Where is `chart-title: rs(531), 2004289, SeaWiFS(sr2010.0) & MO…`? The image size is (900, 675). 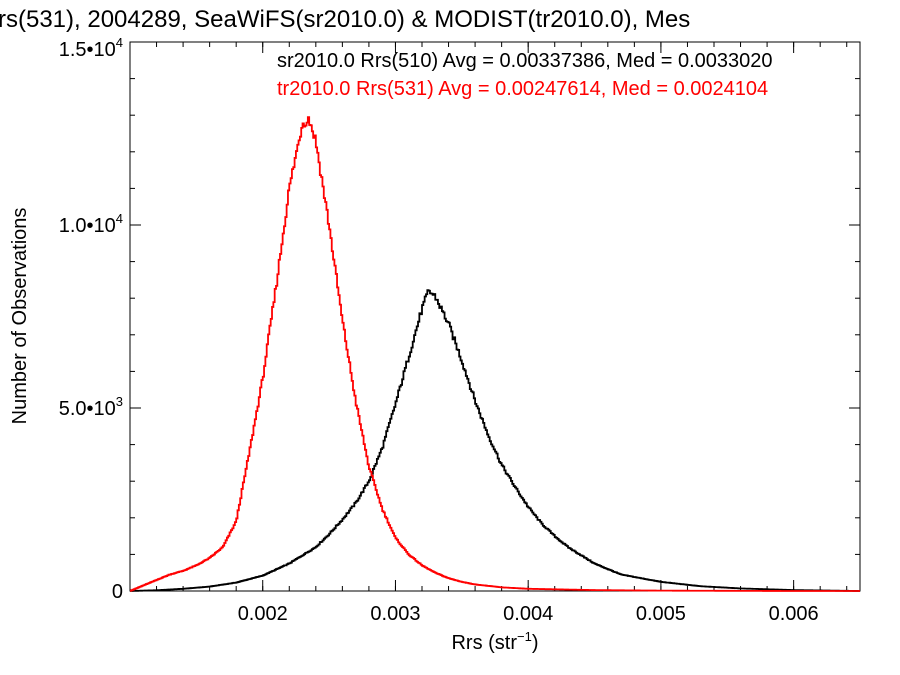 chart-title: rs(531), 2004289, SeaWiFS(sr2010.0) & MO… is located at coordinates (345, 19).